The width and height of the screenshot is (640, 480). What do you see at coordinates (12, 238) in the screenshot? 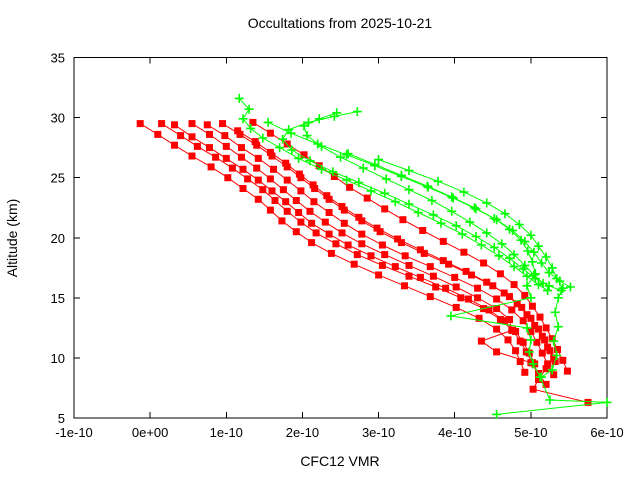
I see `y-axis-label: Altitude (km)` at bounding box center [12, 238].